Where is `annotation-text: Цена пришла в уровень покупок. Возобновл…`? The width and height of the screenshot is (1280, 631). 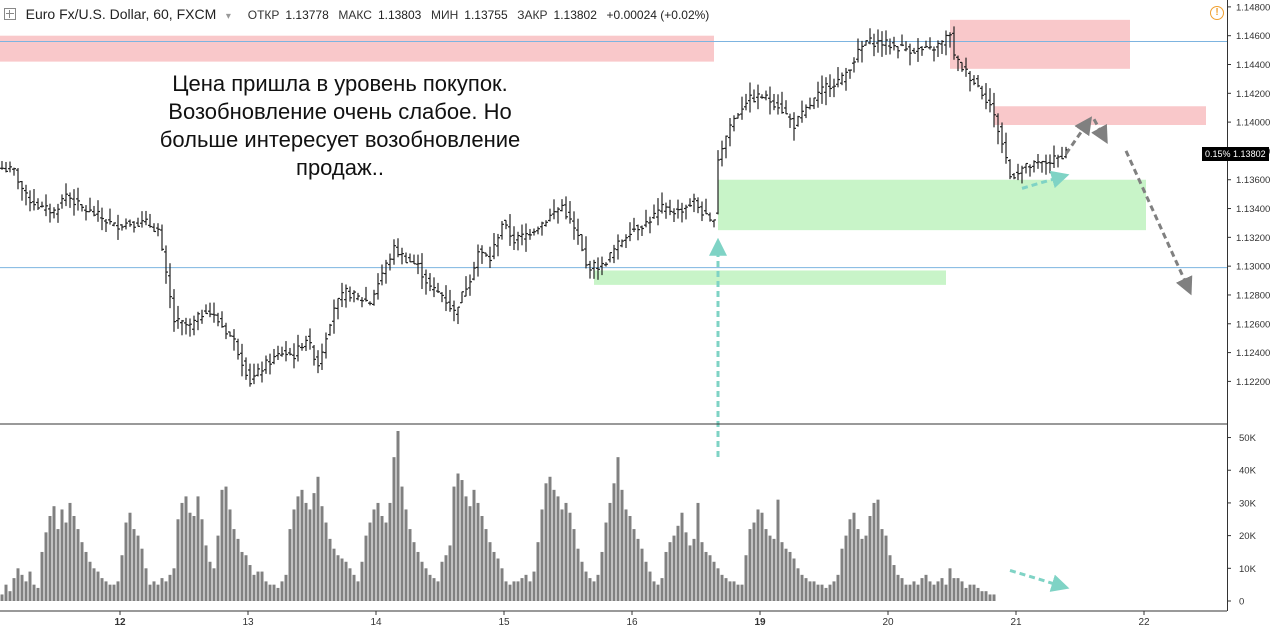 annotation-text: Цена пришла в уровень покупок. Возобновл… is located at coordinates (340, 126).